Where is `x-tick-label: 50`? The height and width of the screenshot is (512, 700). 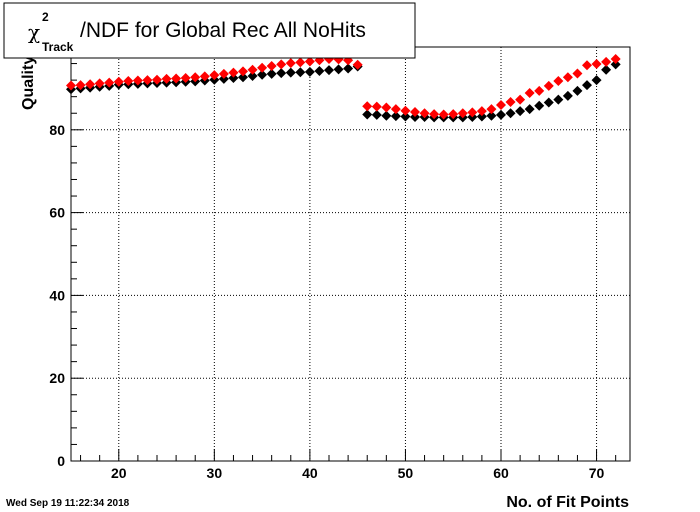 x-tick-label: 50 is located at coordinates (406, 473).